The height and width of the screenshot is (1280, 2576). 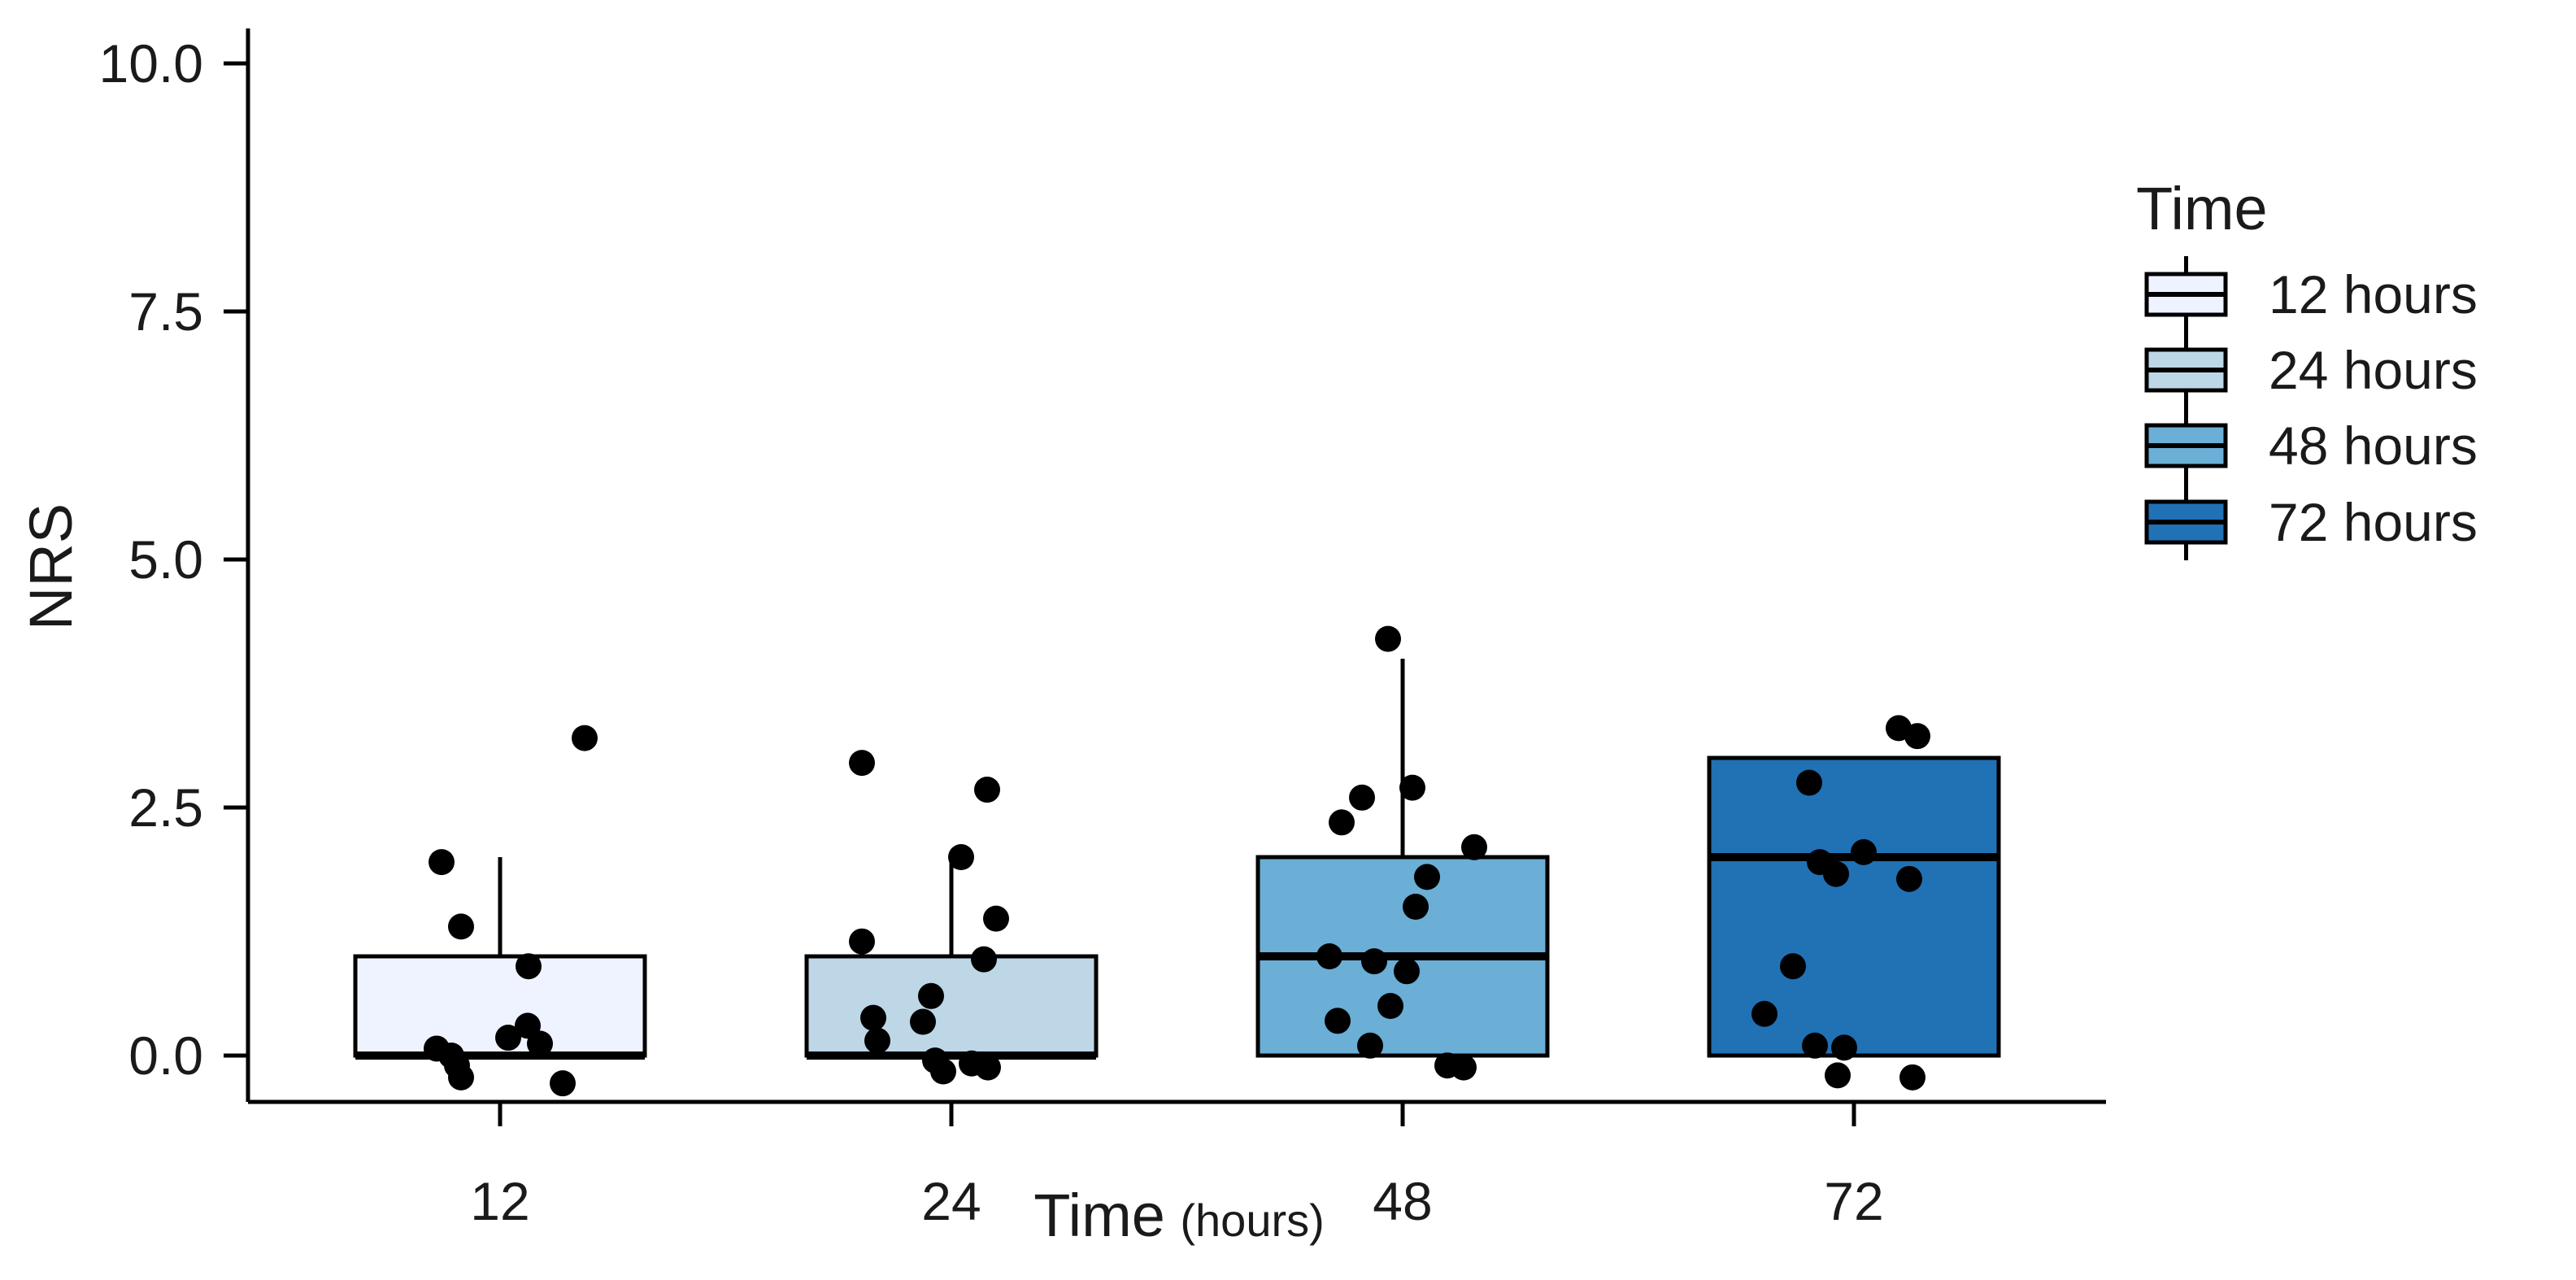 What do you see at coordinates (166, 559) in the screenshot?
I see `y-tick-label: 5.0` at bounding box center [166, 559].